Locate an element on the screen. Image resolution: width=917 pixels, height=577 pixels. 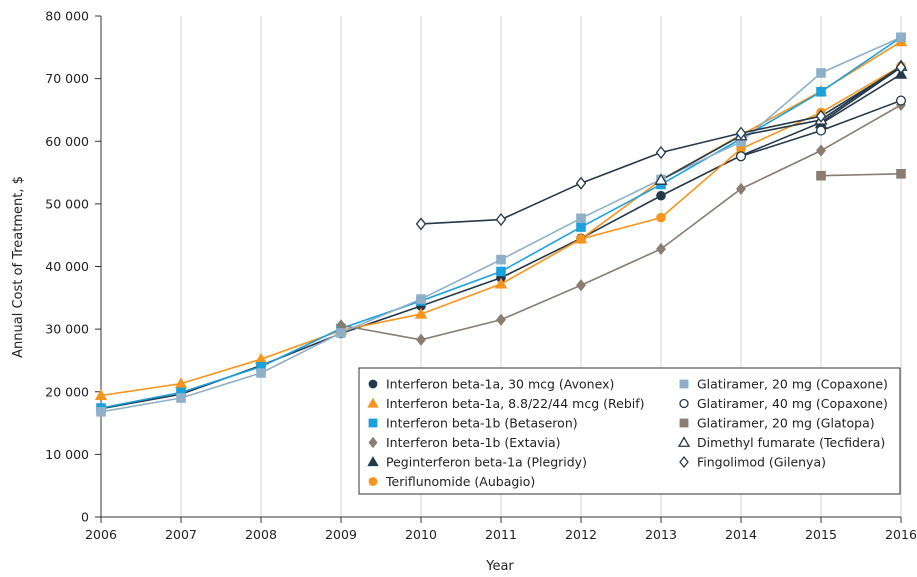
legend-item: Glatiramer, 20 mg (Glatopa) is located at coordinates (777, 423).